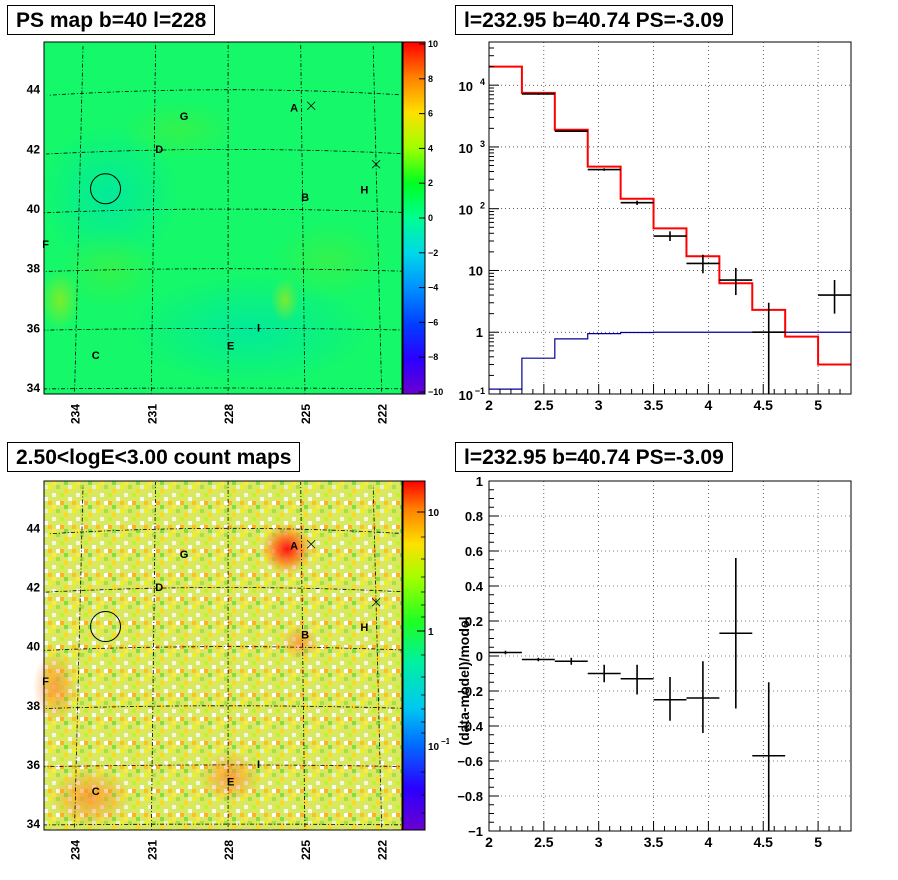 This screenshot has width=898, height=880. Describe the element at coordinates (470, 726) in the screenshot. I see `y-tick-label: −0.4` at that location.